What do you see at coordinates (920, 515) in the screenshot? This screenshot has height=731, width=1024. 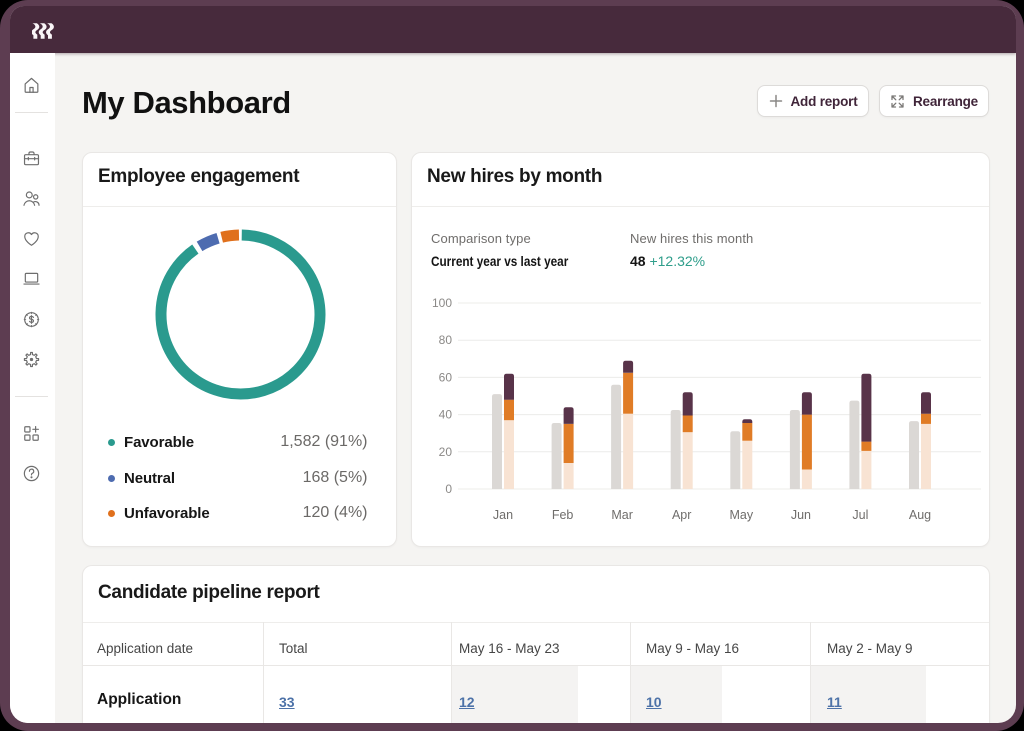 I see `svg-text: Aug` at bounding box center [920, 515].